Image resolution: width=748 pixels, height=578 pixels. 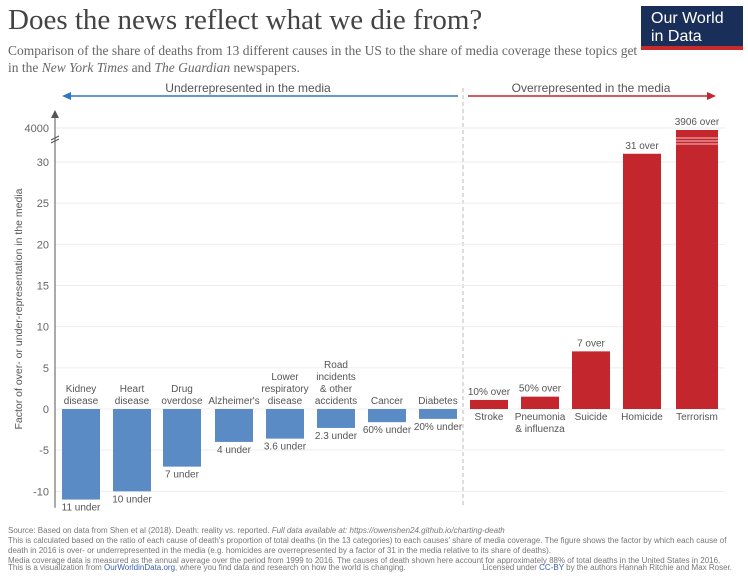 What do you see at coordinates (37, 129) in the screenshot?
I see `y-tick-label: 4000` at bounding box center [37, 129].